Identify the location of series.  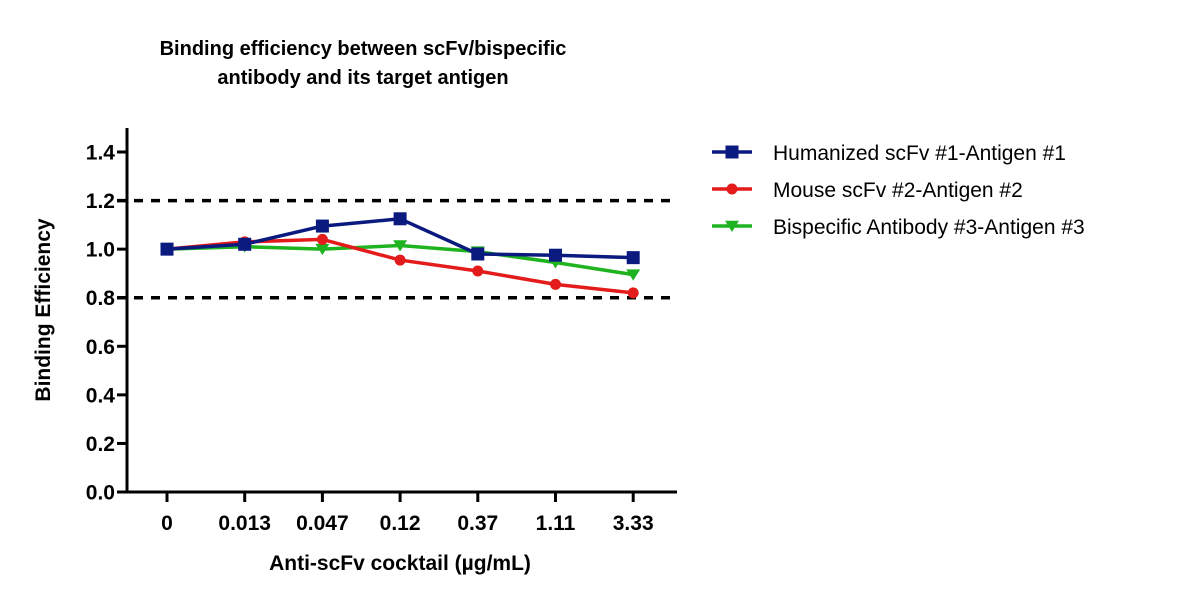
(400, 255).